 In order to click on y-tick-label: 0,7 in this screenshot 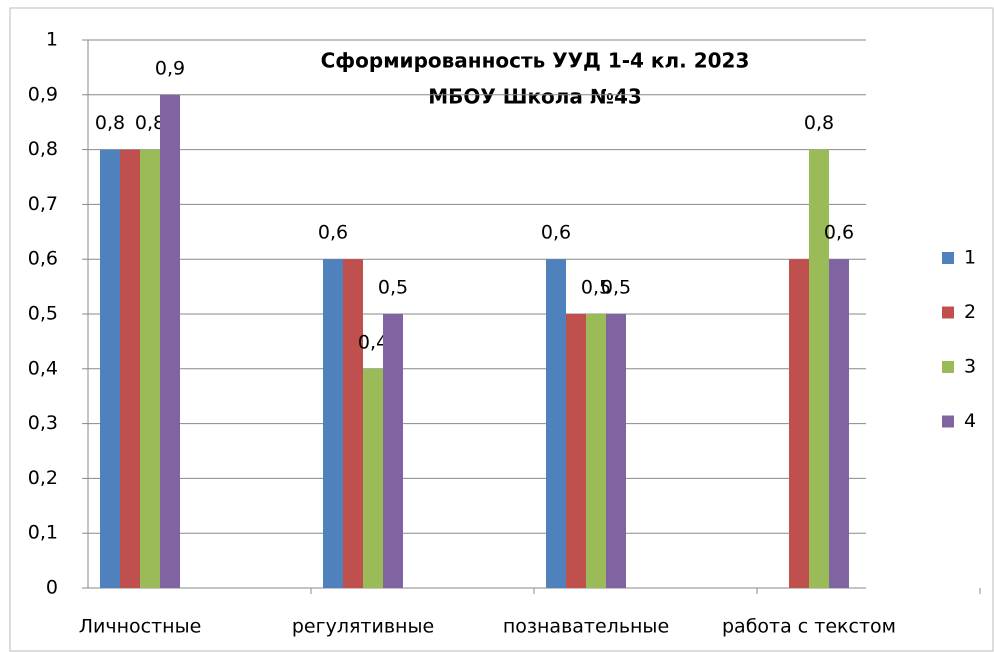, I will do `click(43, 204)`.